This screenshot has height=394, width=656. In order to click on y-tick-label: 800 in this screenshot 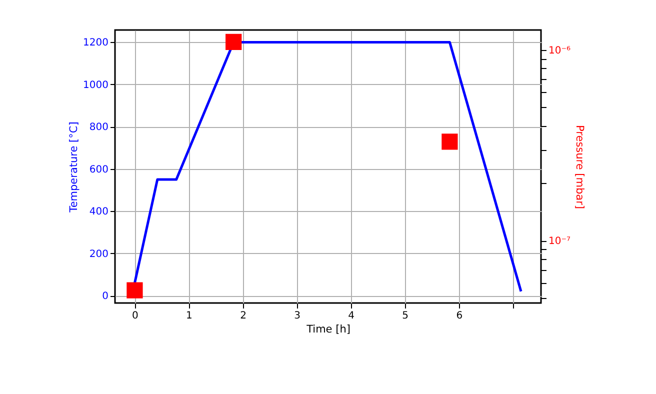, I will do `click(98, 128)`.